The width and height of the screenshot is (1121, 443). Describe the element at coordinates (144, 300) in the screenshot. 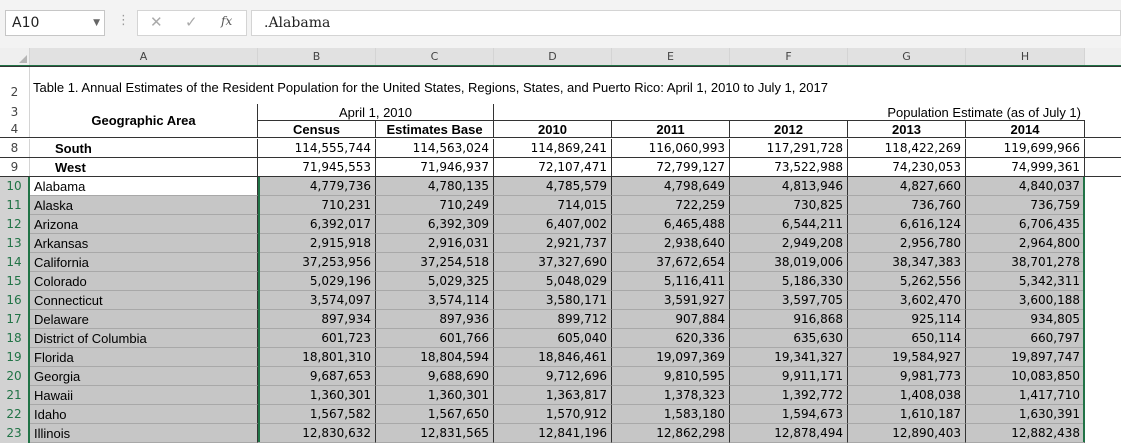

I see `state-name-cell: Connecticut` at that location.